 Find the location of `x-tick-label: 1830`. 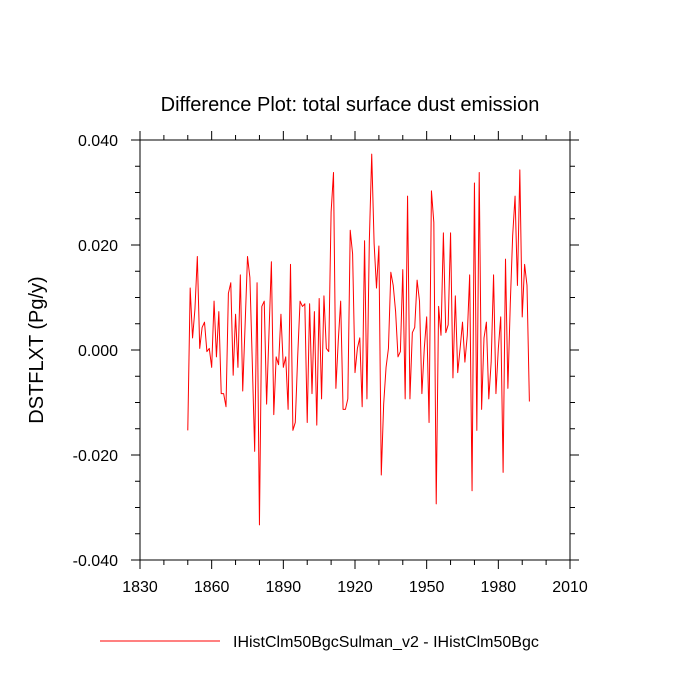

x-tick-label: 1830 is located at coordinates (140, 587).